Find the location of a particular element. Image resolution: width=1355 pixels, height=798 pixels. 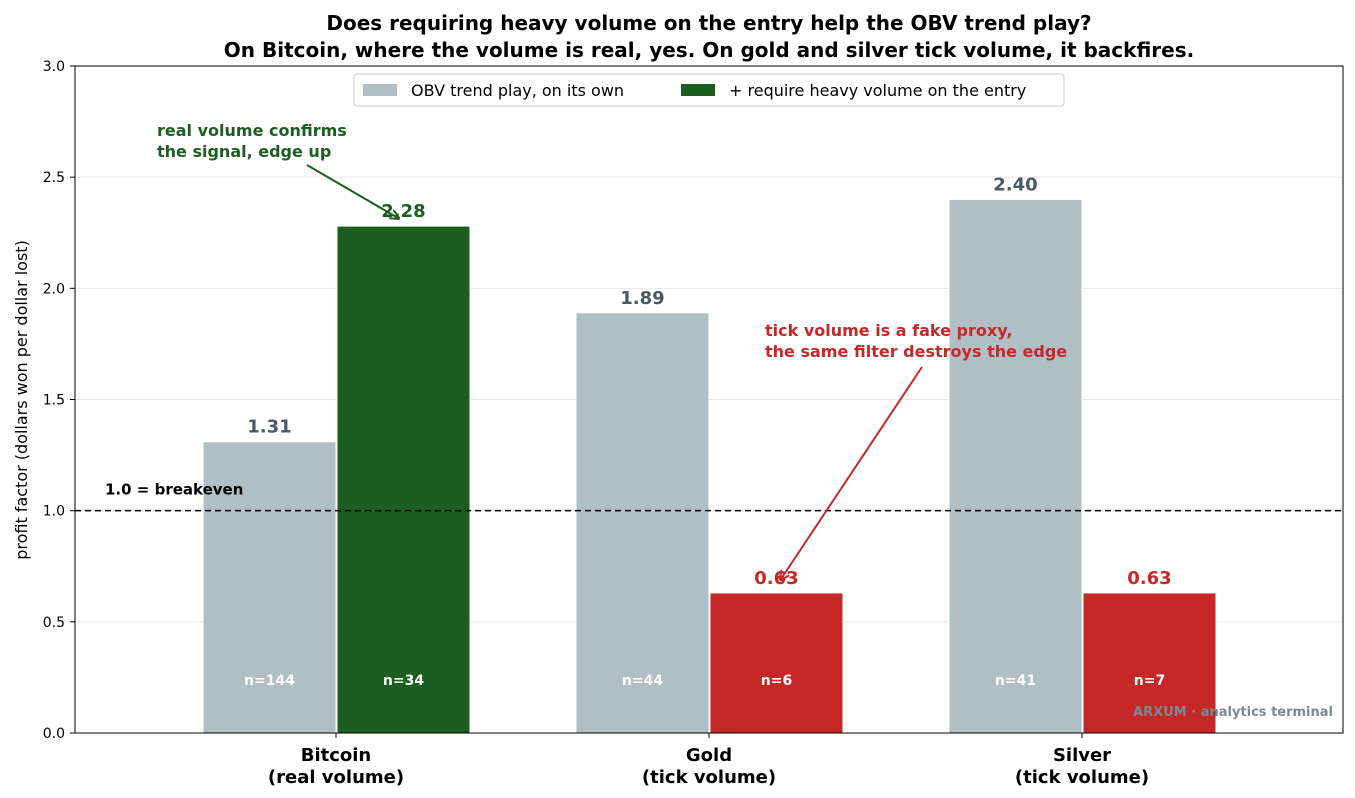

annotation-green-line1: real volume confirms is located at coordinates (252, 130).